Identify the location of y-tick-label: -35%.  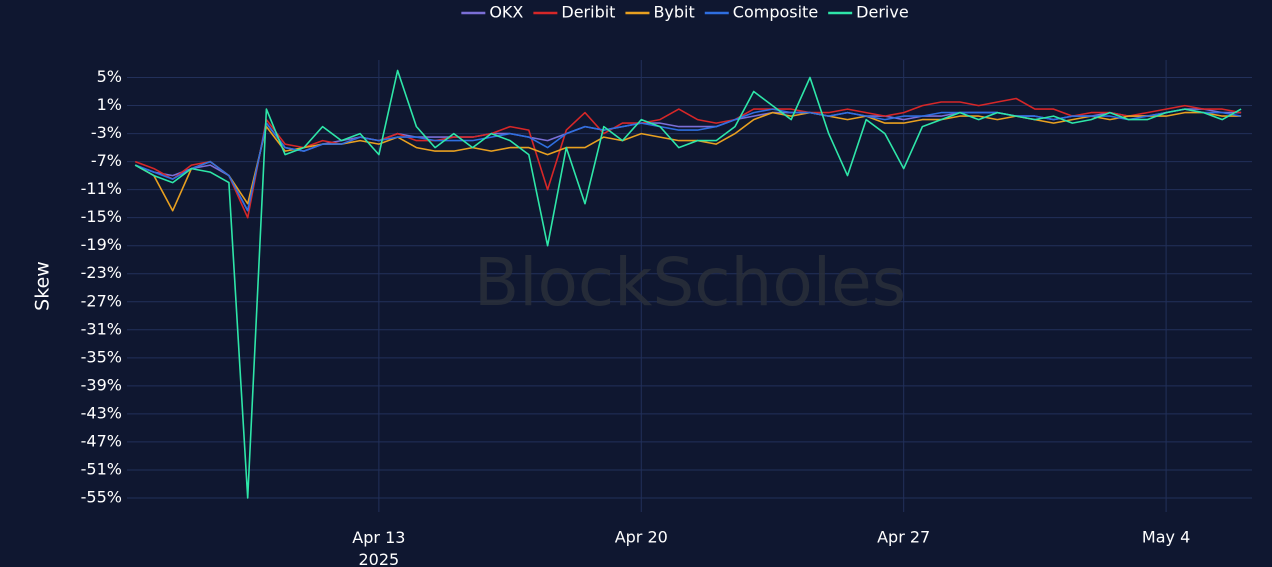
(101, 356).